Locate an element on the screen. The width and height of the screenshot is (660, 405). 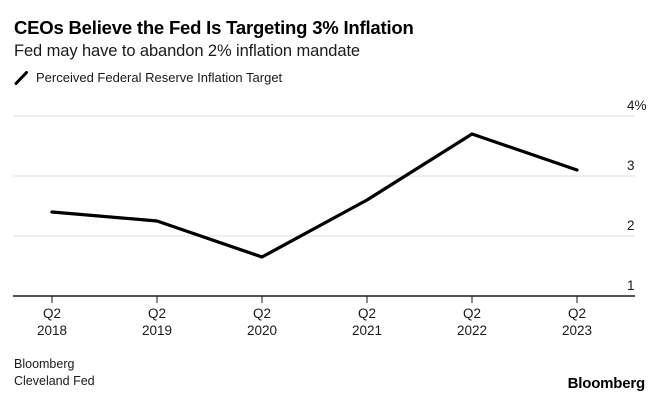
source-line-1: Bloomberg is located at coordinates (44, 364).